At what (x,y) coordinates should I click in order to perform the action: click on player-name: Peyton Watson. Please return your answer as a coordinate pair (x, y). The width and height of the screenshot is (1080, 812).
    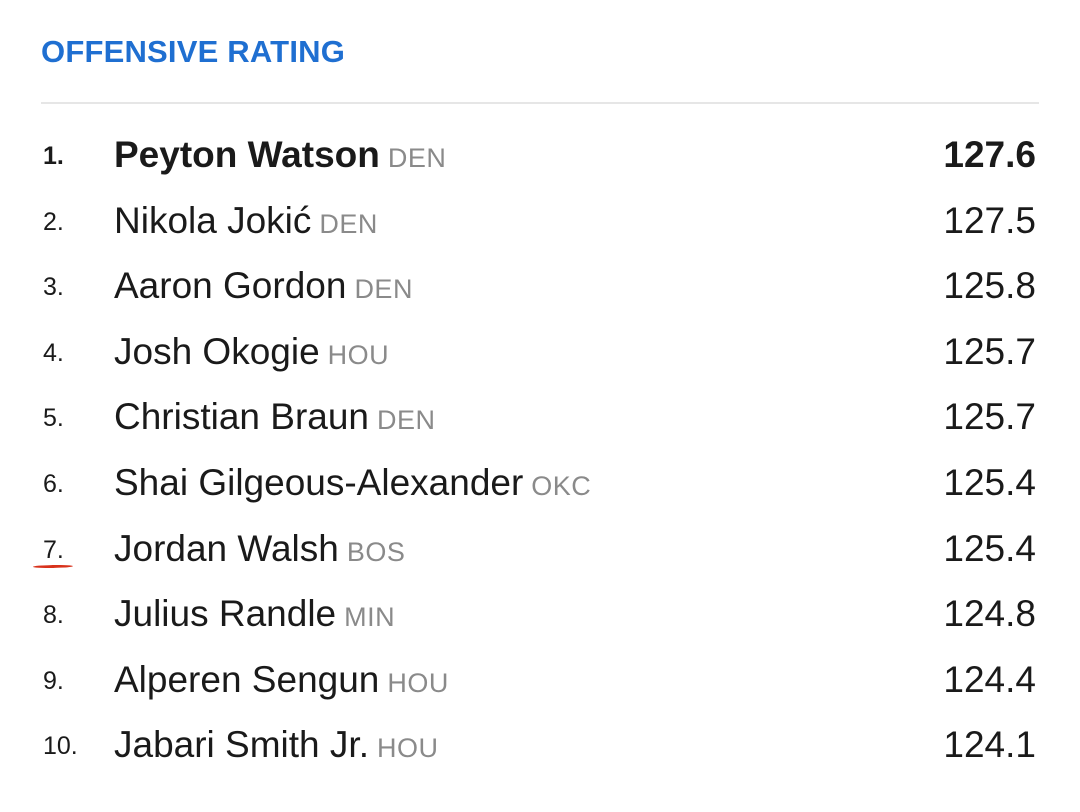
    Looking at the image, I should click on (247, 154).